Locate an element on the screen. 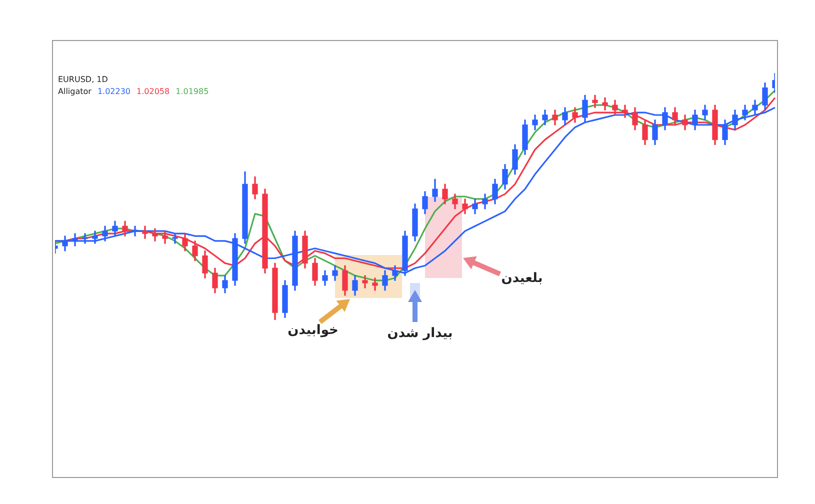  text: بیدار شدن is located at coordinates (420, 333).